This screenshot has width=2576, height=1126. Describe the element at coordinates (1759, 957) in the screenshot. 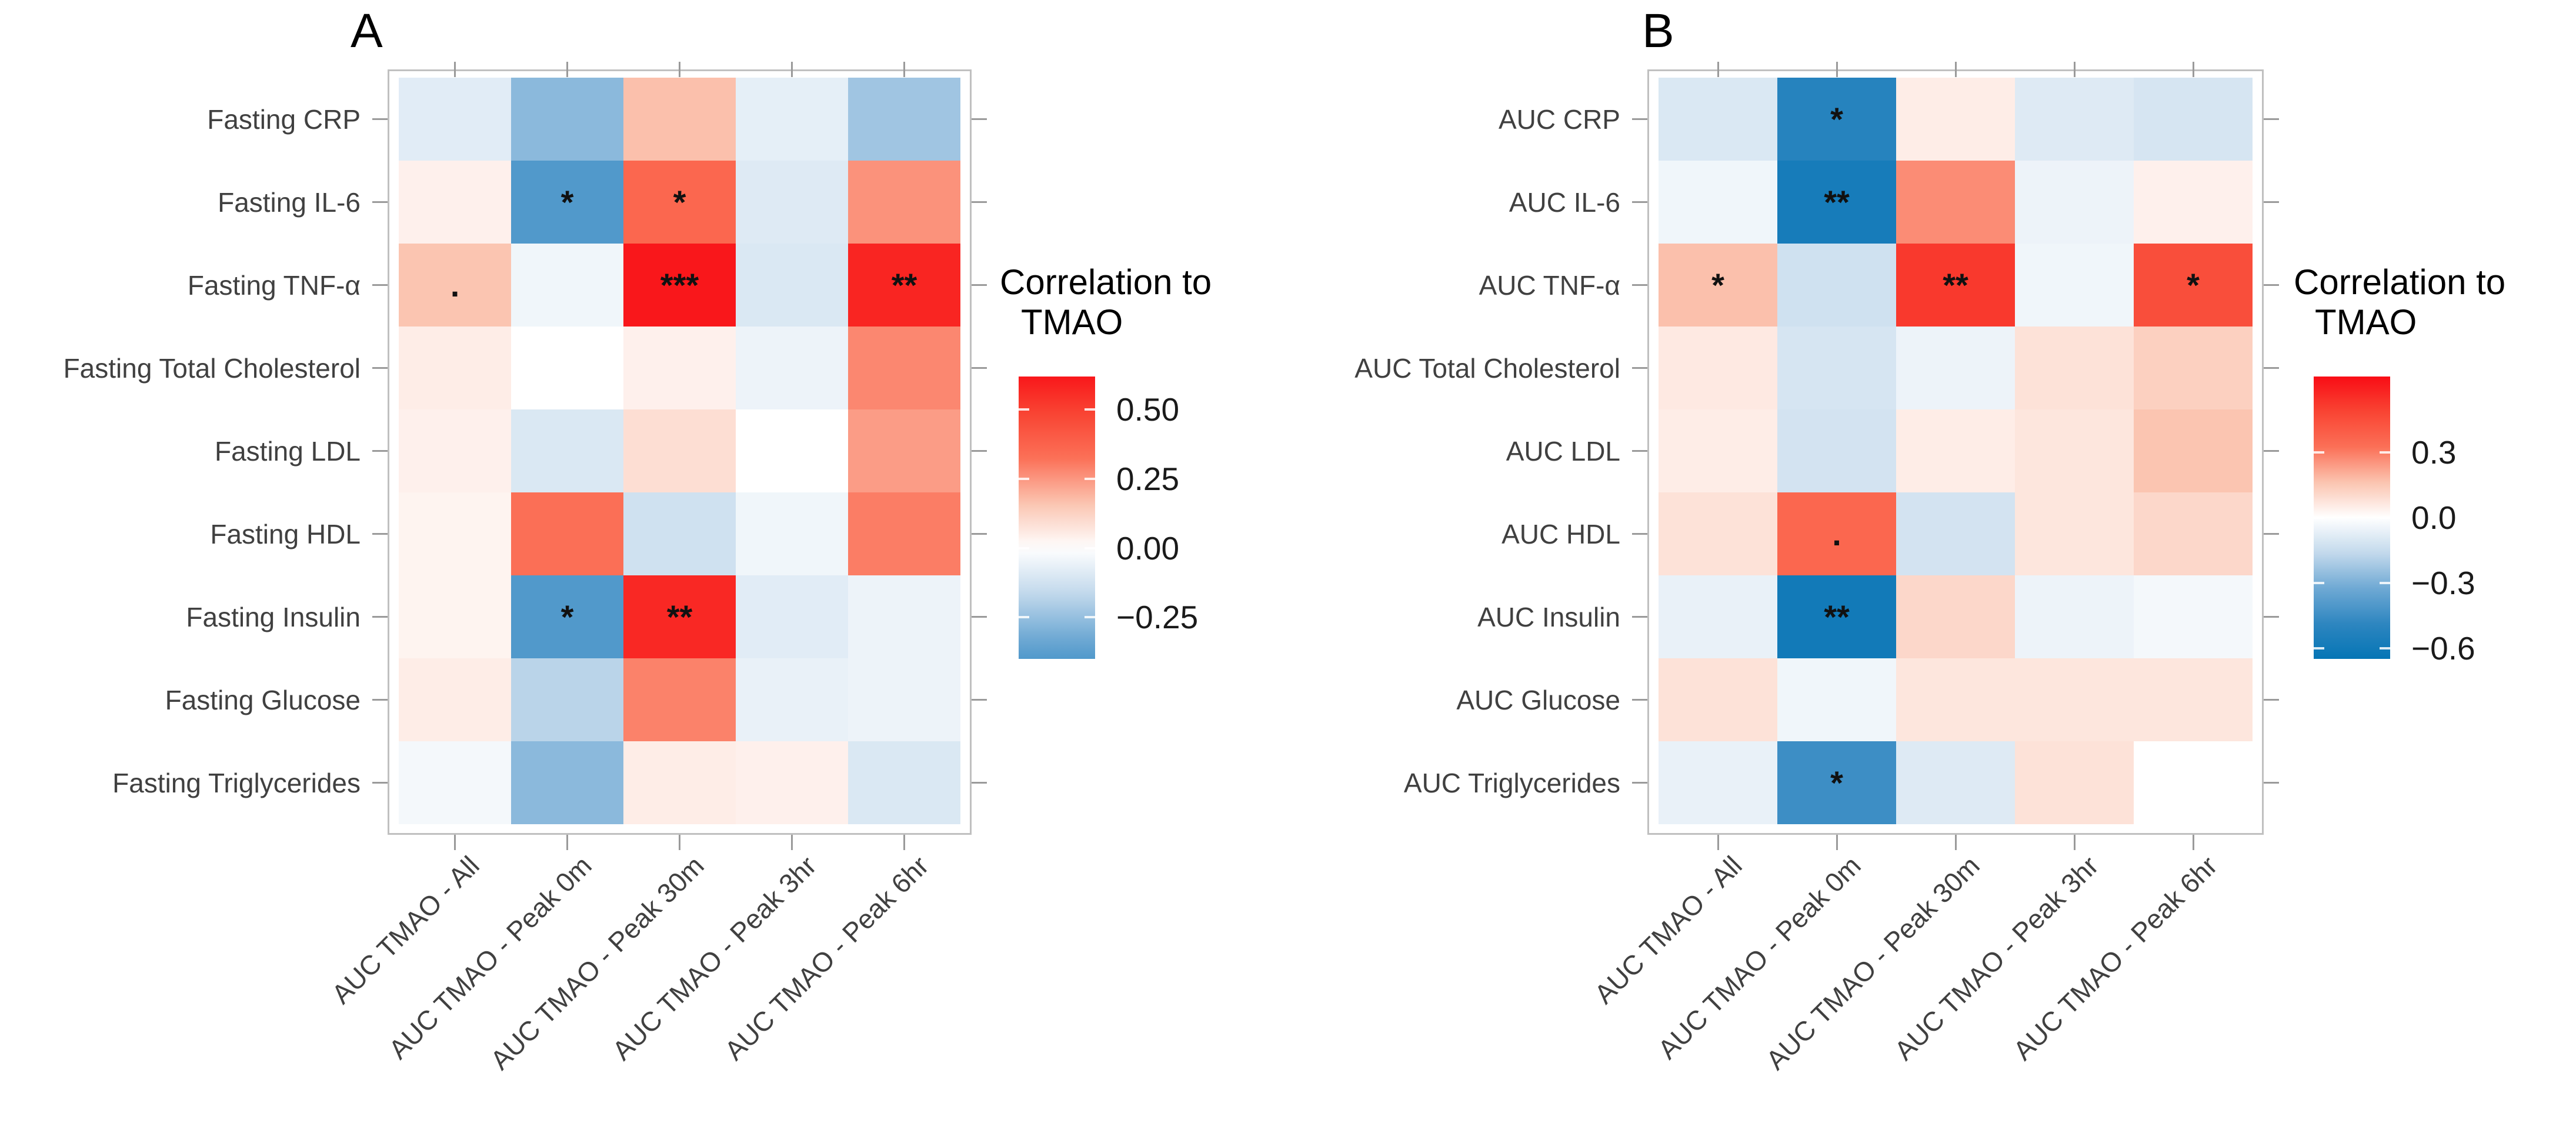

I see `column-label: AUC TMAO - Peak 0m` at that location.